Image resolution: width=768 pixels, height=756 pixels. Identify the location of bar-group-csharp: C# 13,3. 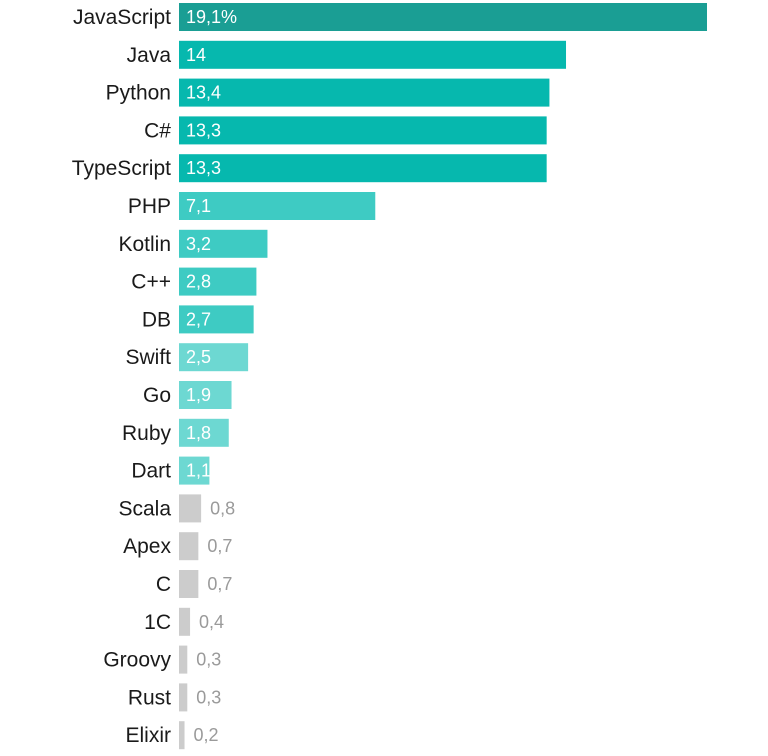
(345, 130).